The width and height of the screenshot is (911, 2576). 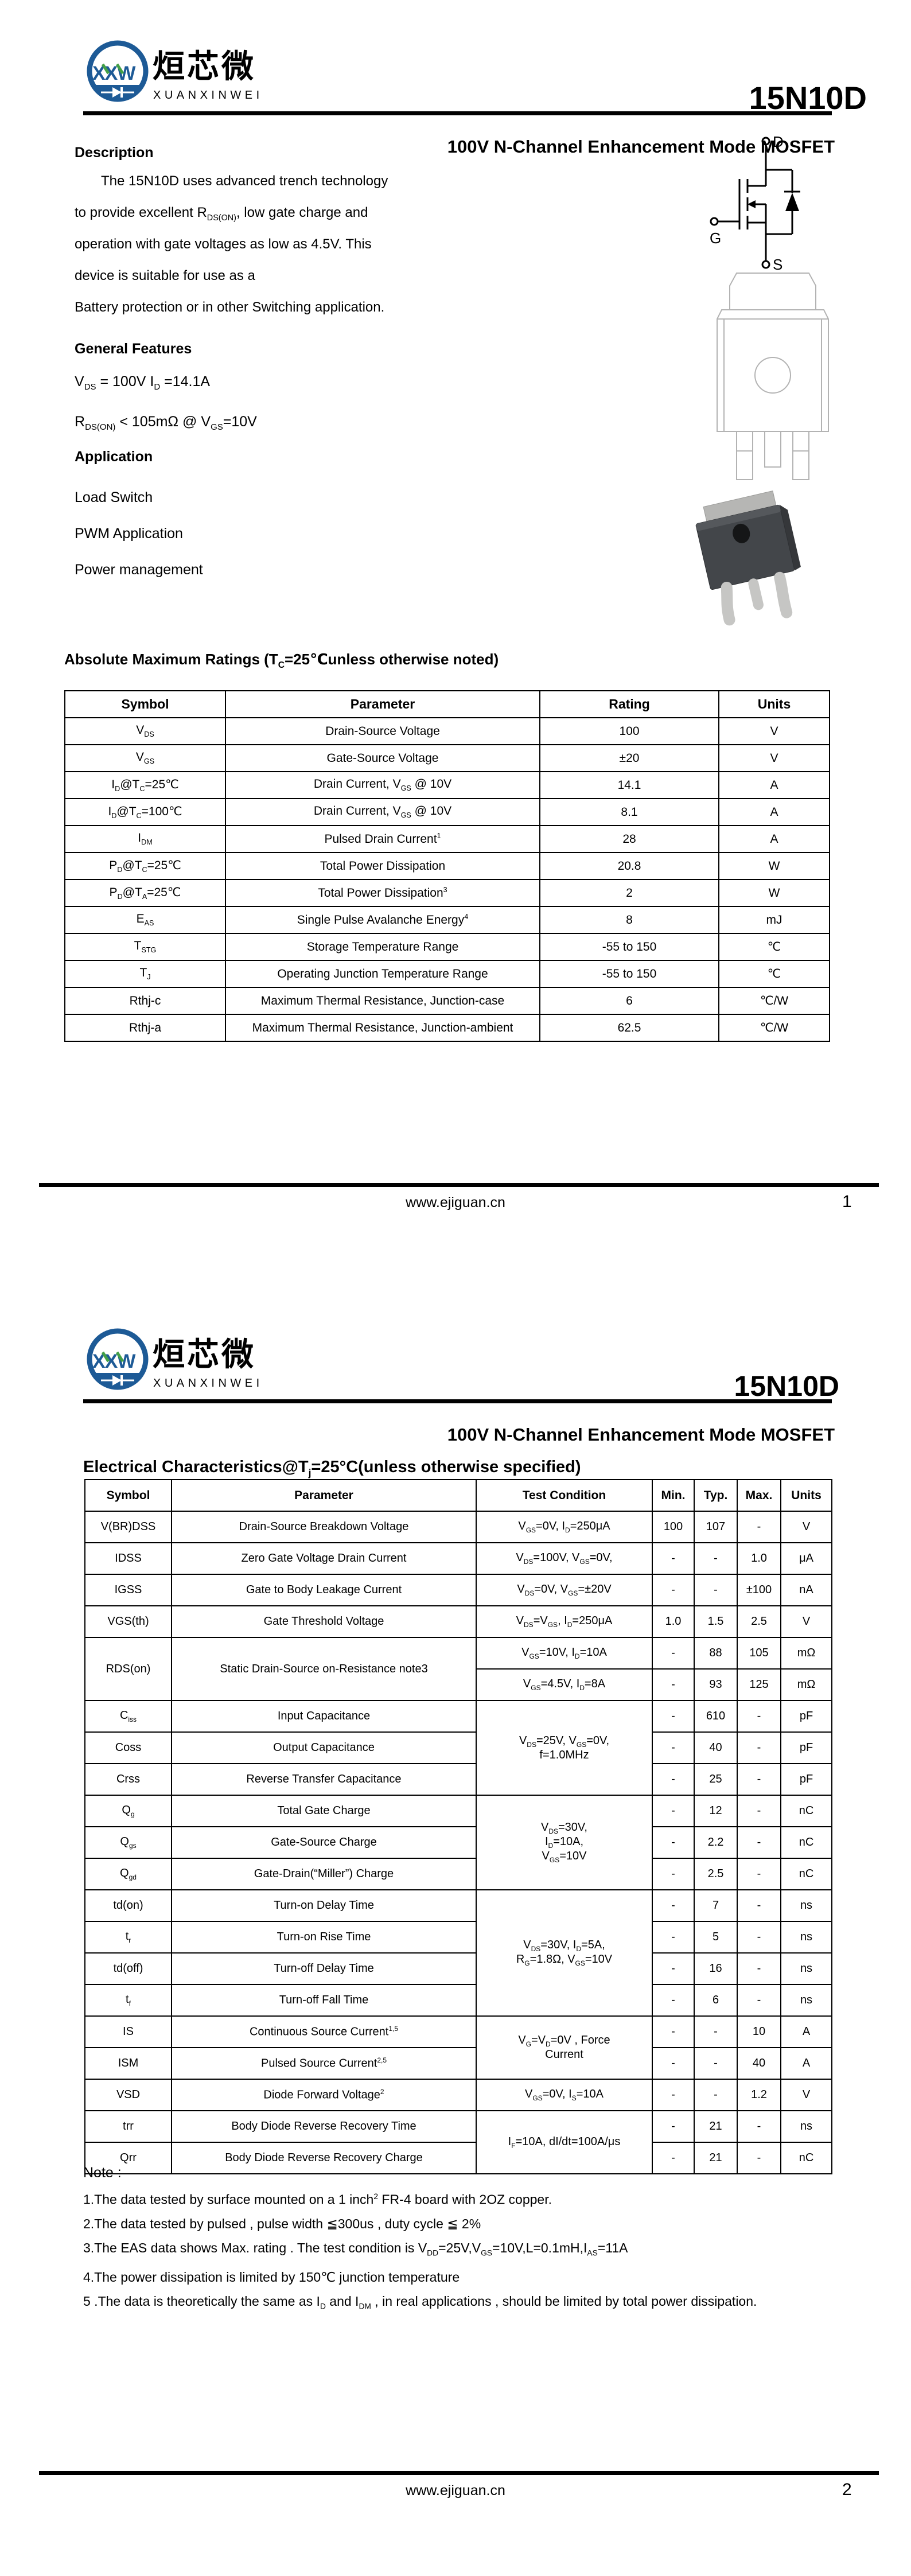 What do you see at coordinates (382, 974) in the screenshot?
I see `table-cell: Operating Junction Temperature Range` at bounding box center [382, 974].